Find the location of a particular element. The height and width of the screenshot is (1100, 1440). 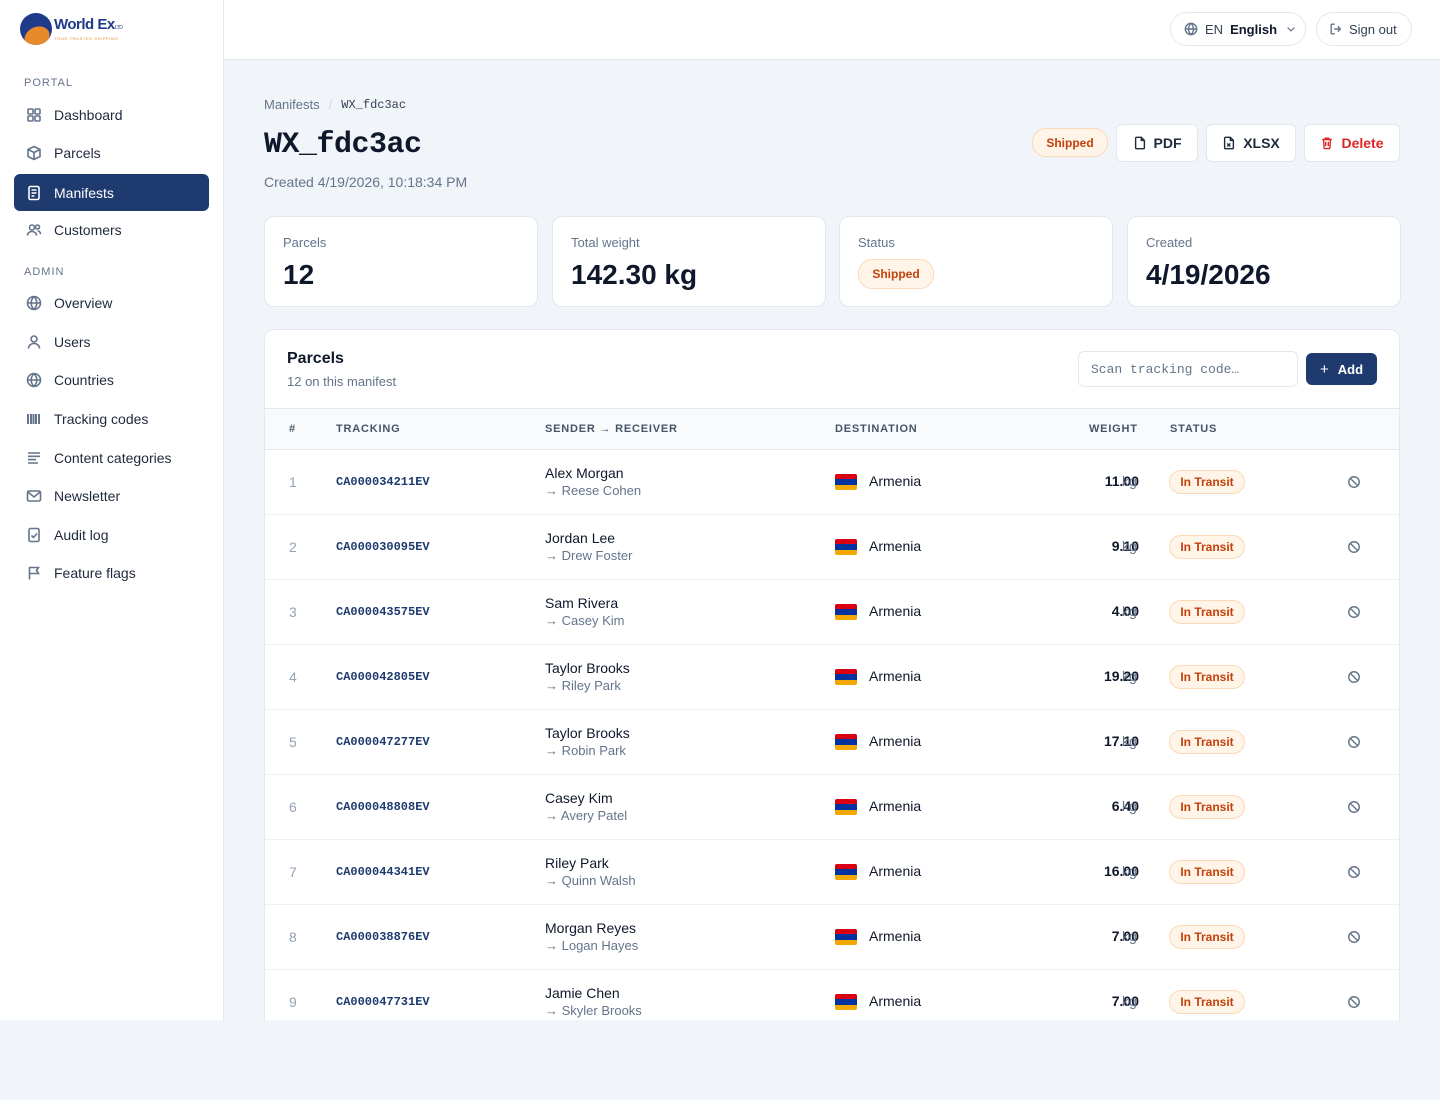

scan-tracking-input is located at coordinates (1188, 369).